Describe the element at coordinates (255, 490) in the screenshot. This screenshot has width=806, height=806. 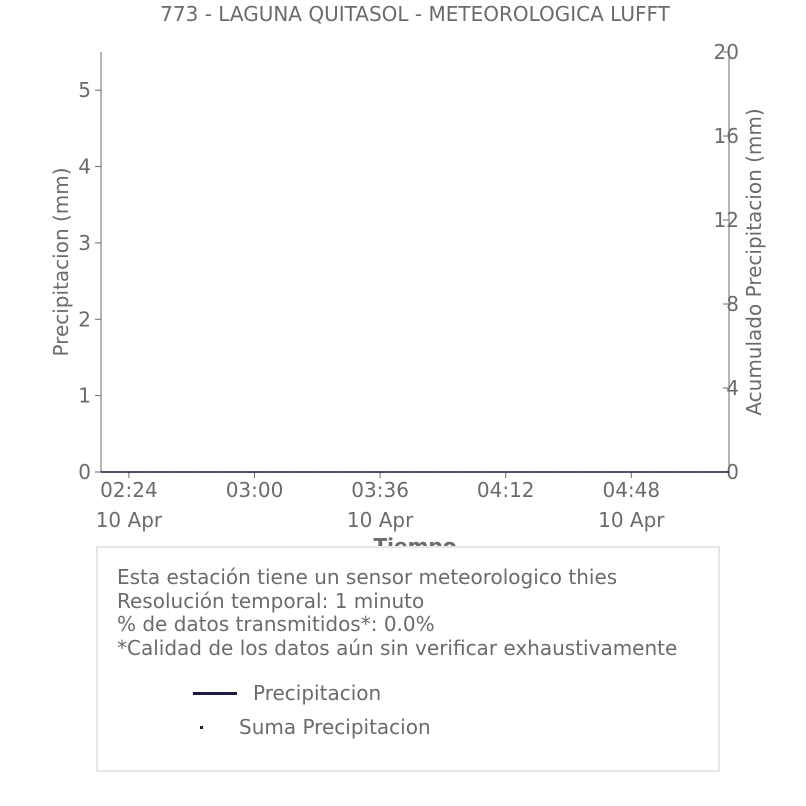
I see `x-tick-time: 03:00` at that location.